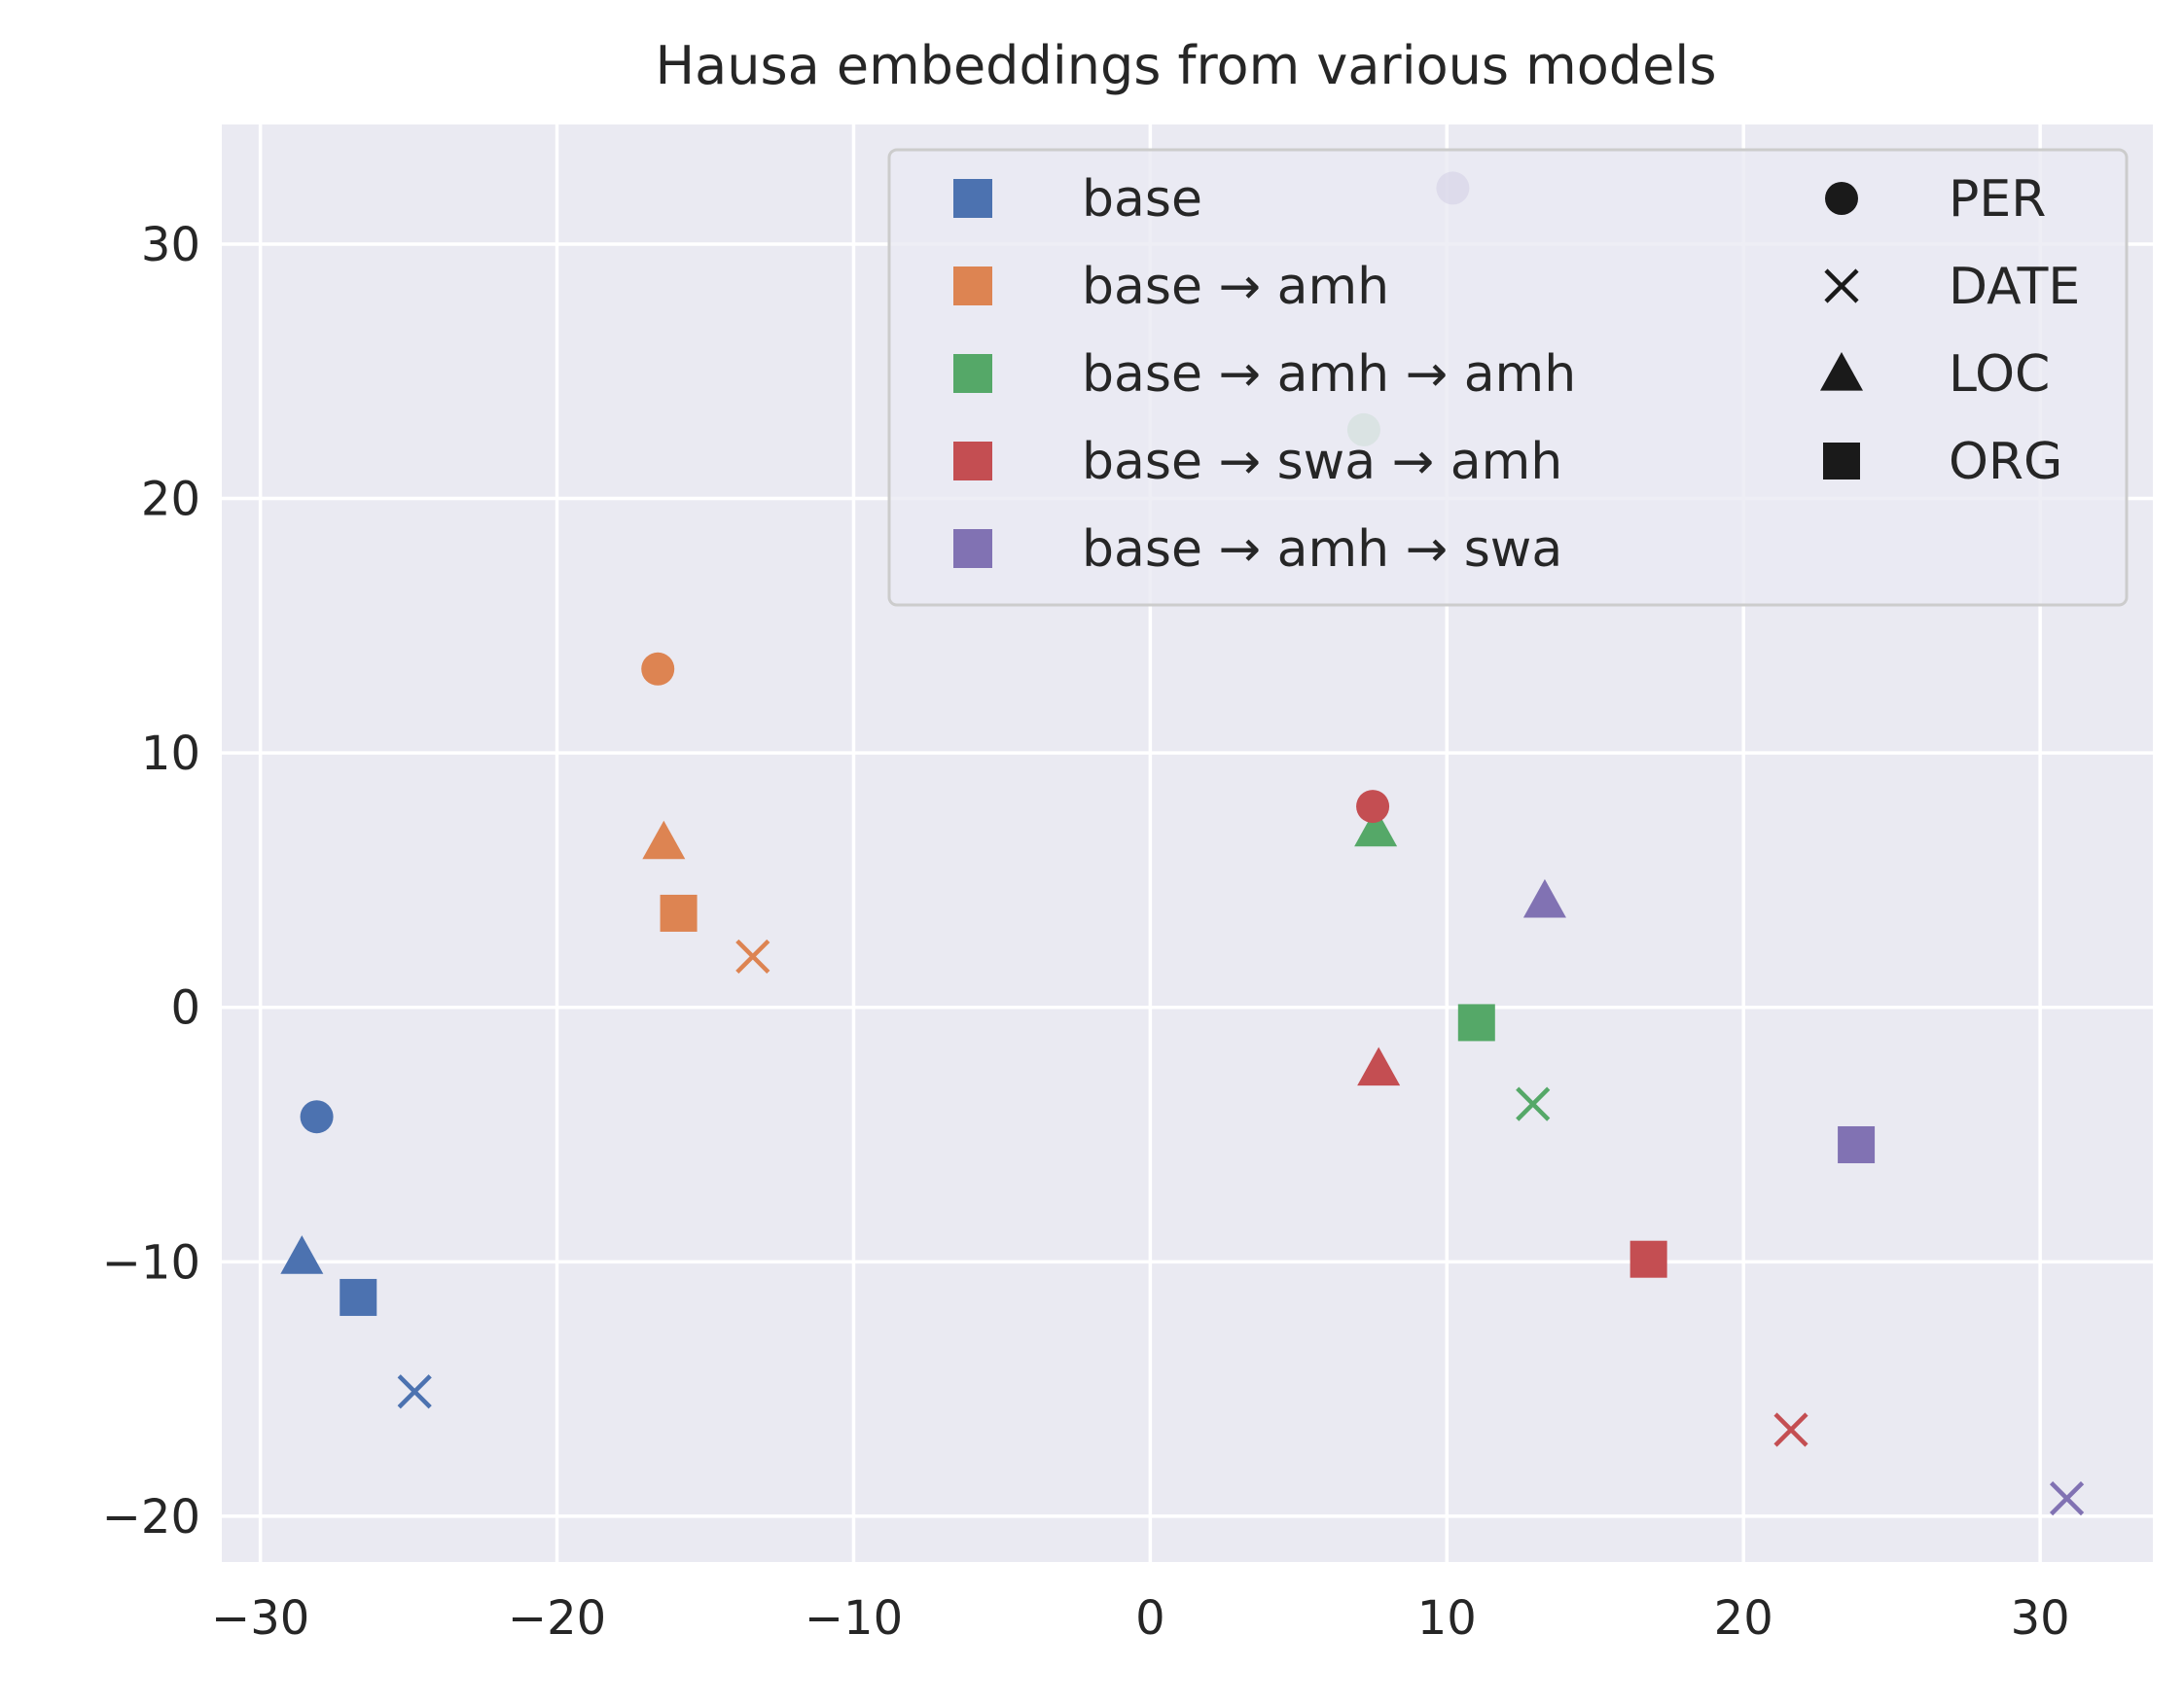 The image size is (2184, 1705). What do you see at coordinates (185, 1008) in the screenshot?
I see `y-tick-label: 0` at bounding box center [185, 1008].